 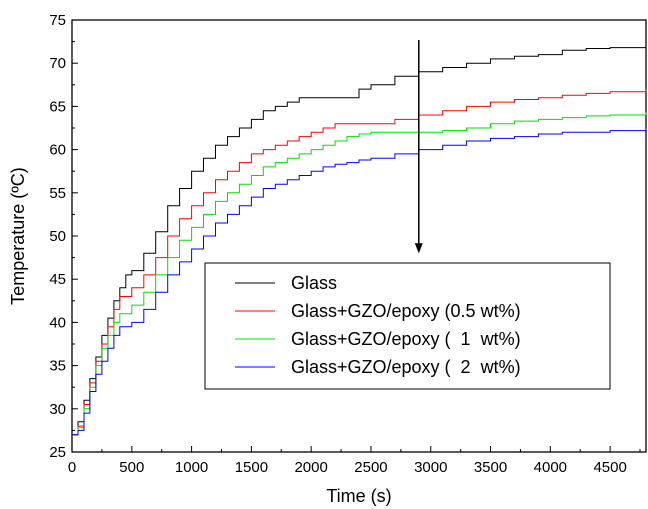 I want to click on y-tick-label: 50, so click(x=57, y=236).